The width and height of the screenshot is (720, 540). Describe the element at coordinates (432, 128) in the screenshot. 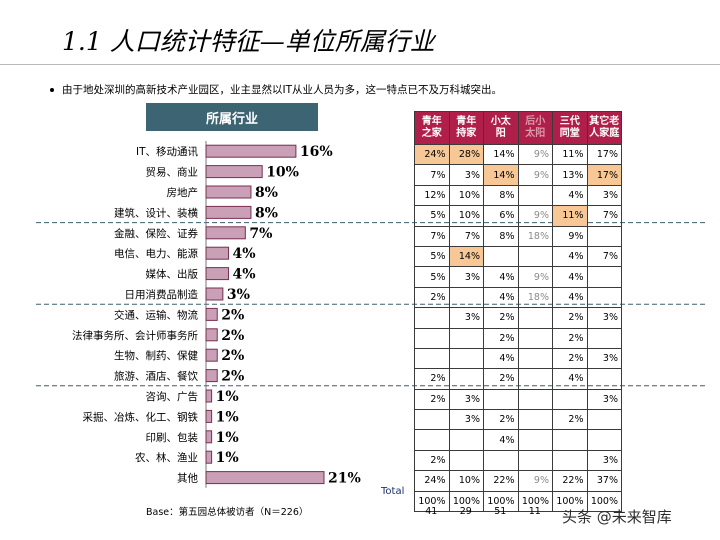

I see `column-header: 青年 之家` at that location.